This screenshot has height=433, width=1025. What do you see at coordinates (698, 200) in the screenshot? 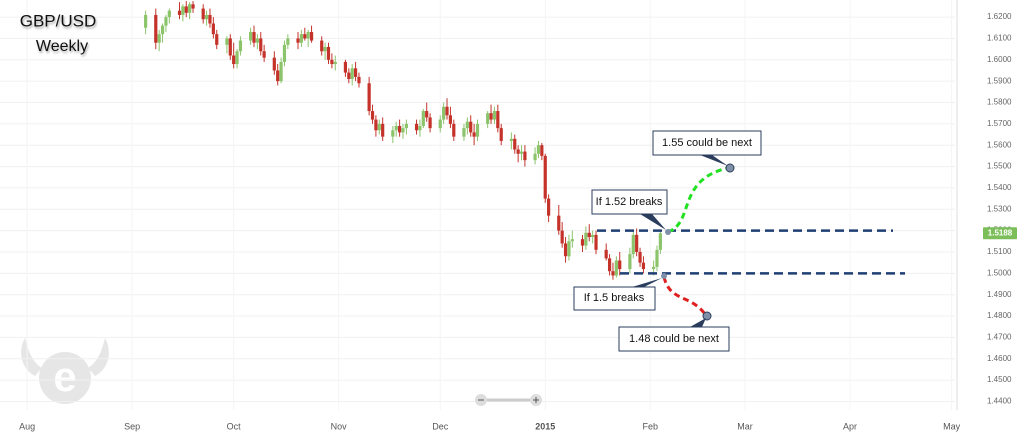
I see `up-arrow` at bounding box center [698, 200].